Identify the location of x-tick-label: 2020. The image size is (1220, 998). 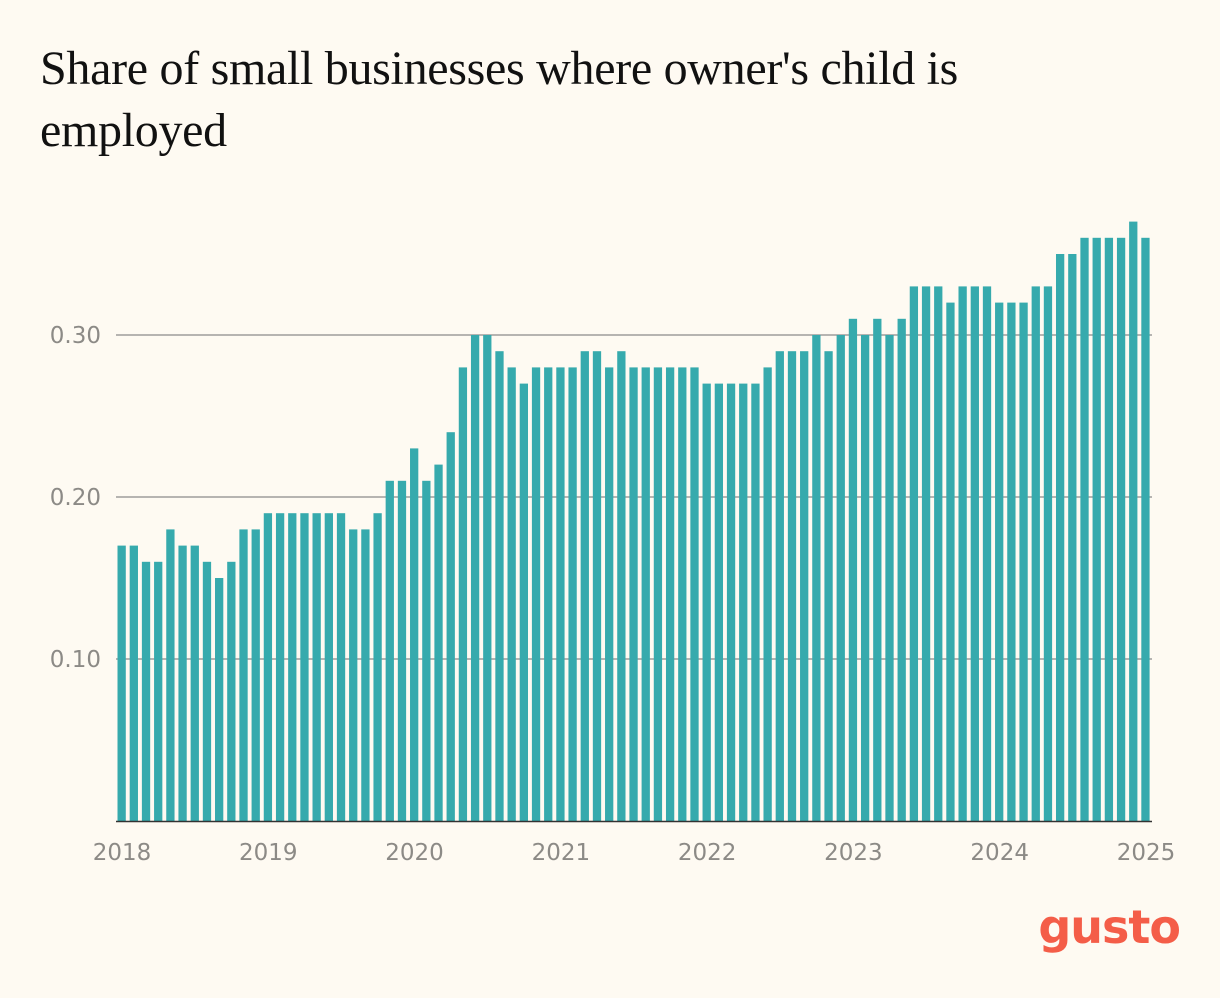
(414, 853).